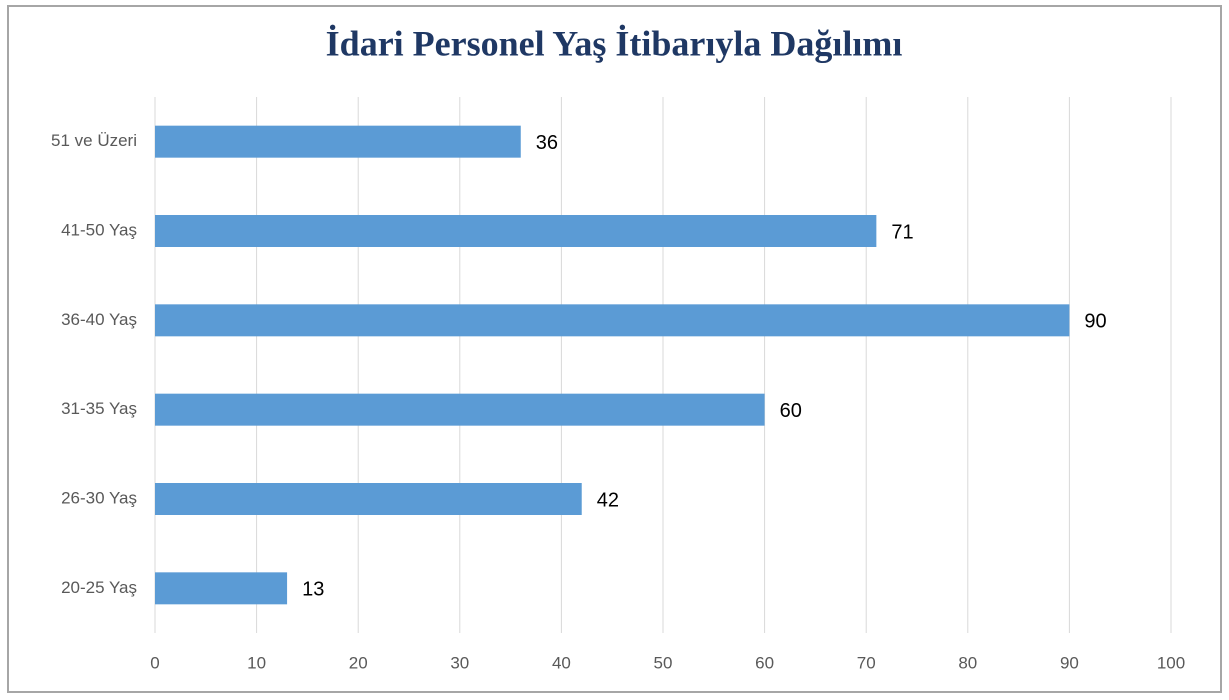 The height and width of the screenshot is (700, 1229). I want to click on x-tick-label: 90, so click(1069, 662).